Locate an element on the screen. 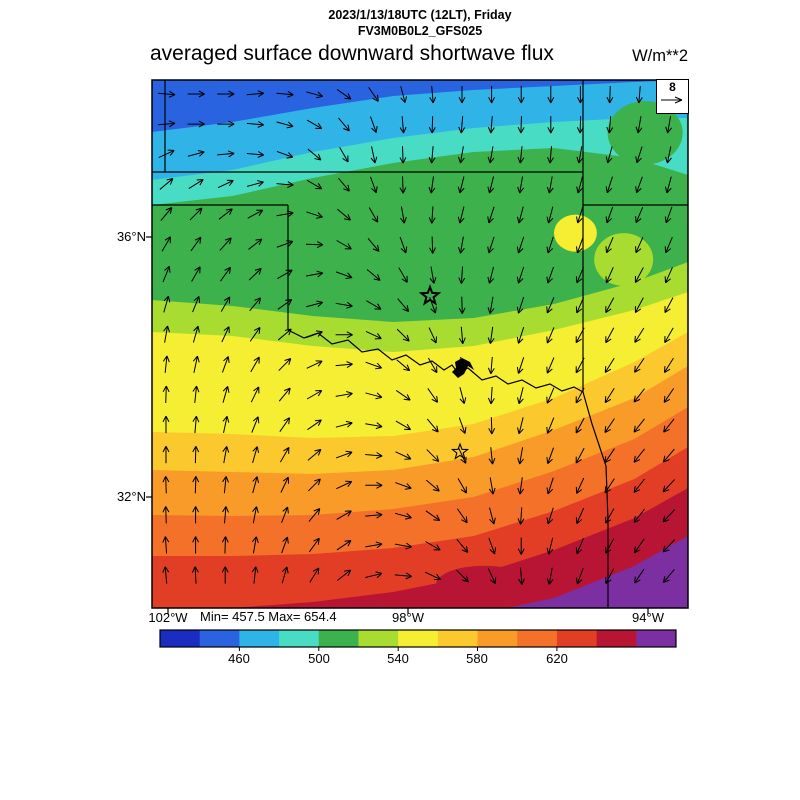 This screenshot has height=800, width=800. lon-label-94w: 94°W is located at coordinates (648, 617).